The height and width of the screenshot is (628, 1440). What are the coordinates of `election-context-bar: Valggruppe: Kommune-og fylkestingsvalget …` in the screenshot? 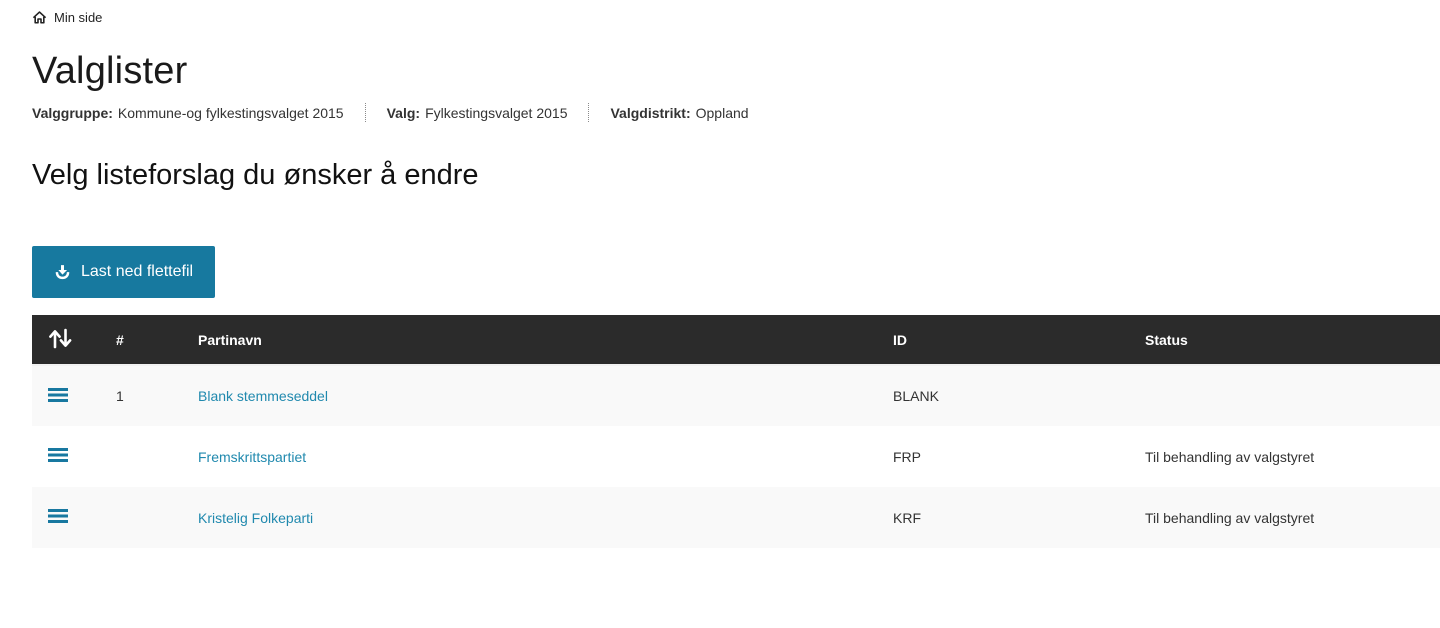 It's located at (736, 112).